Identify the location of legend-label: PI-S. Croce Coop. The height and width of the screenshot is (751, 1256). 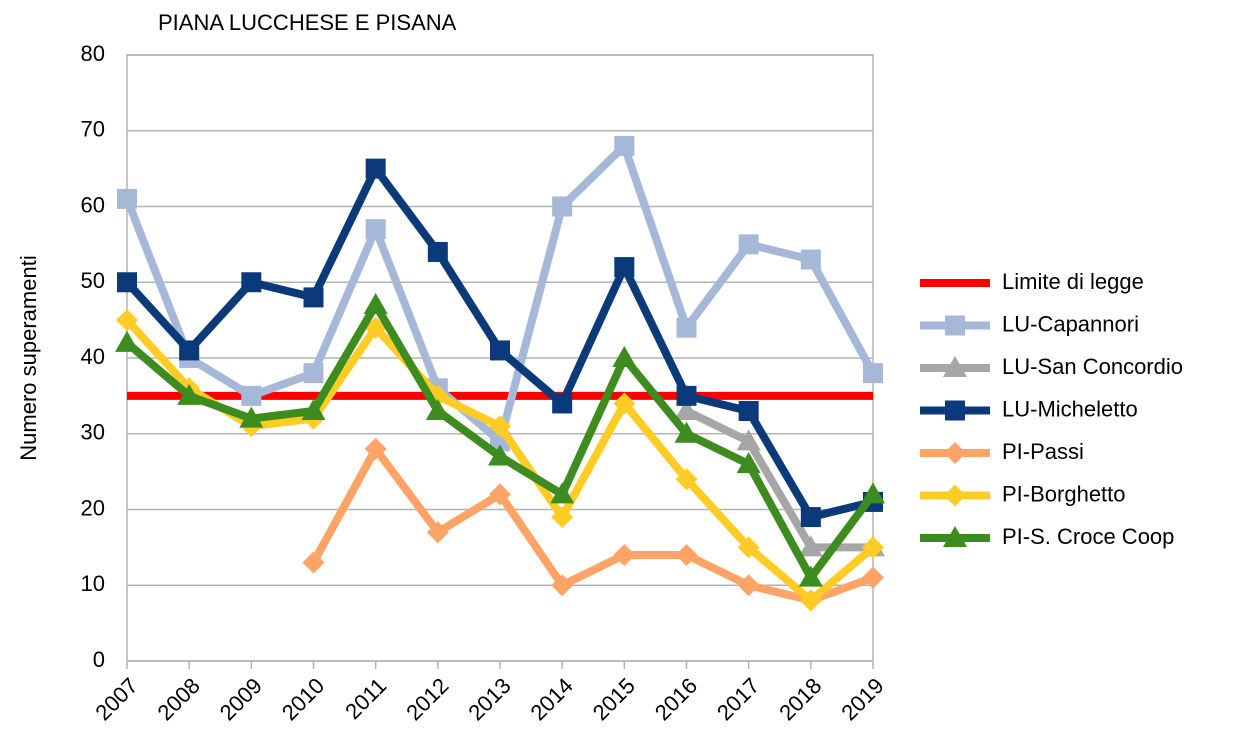
(1088, 536).